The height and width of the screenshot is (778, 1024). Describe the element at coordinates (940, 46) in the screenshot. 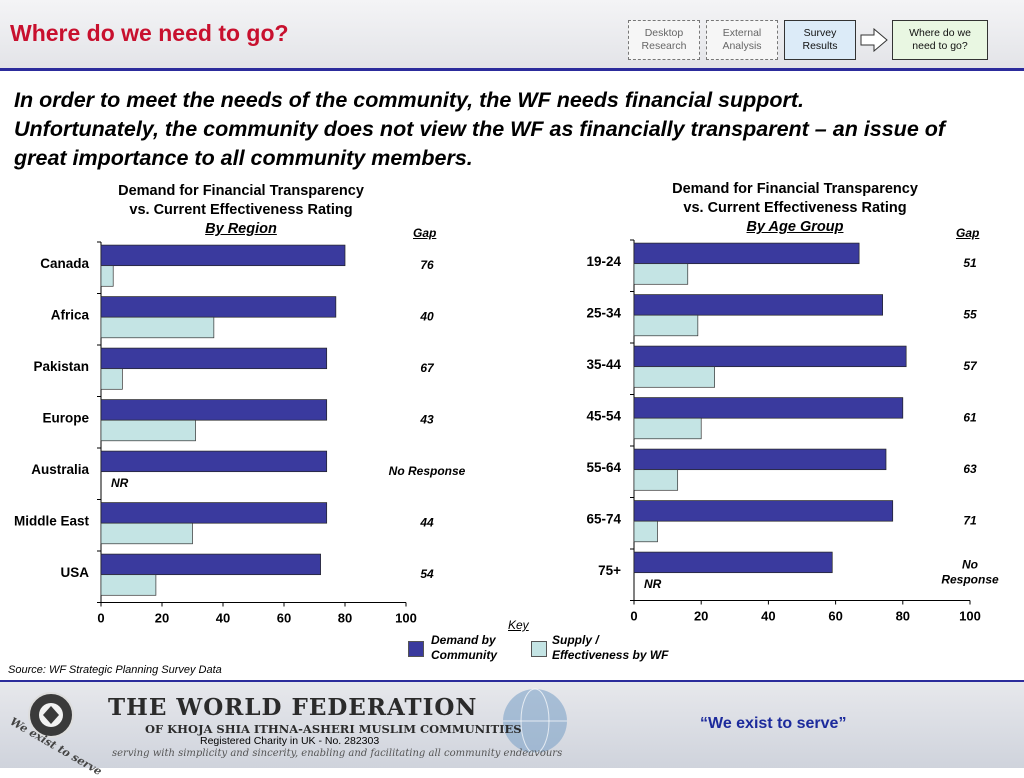

I see `step-label: need to go?` at that location.